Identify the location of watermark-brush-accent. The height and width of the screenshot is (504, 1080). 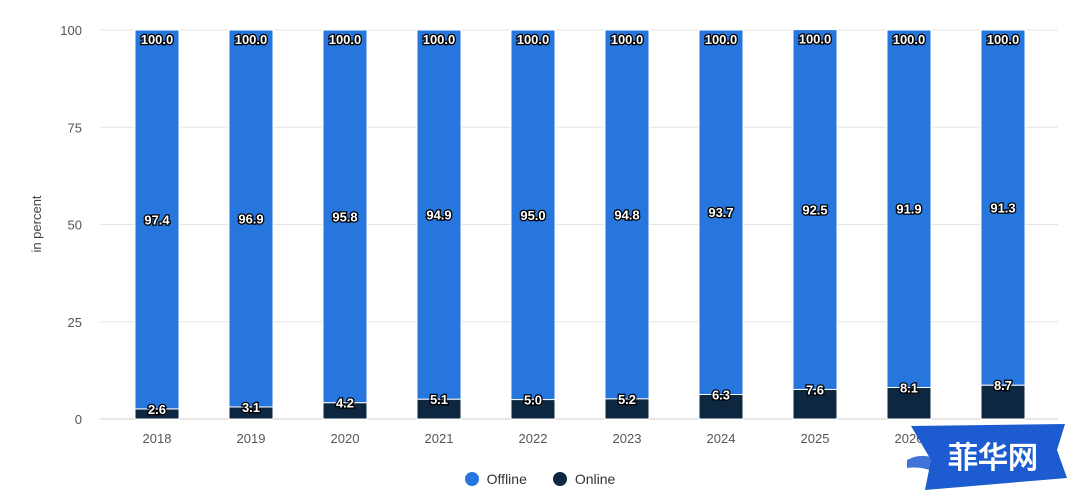
(926, 463).